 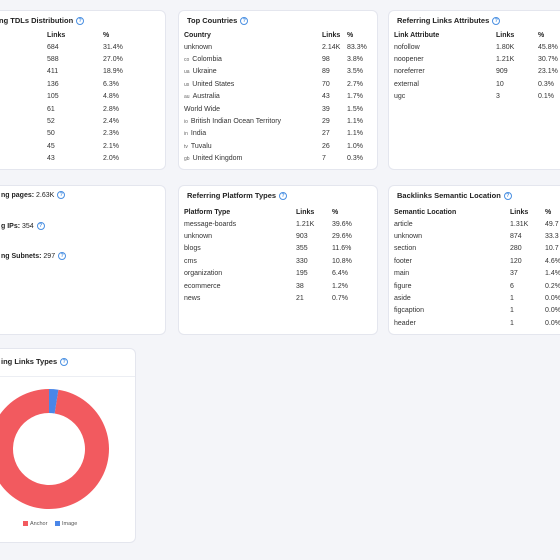 I want to click on table-row: news 21 0.7%, so click(x=279, y=298).